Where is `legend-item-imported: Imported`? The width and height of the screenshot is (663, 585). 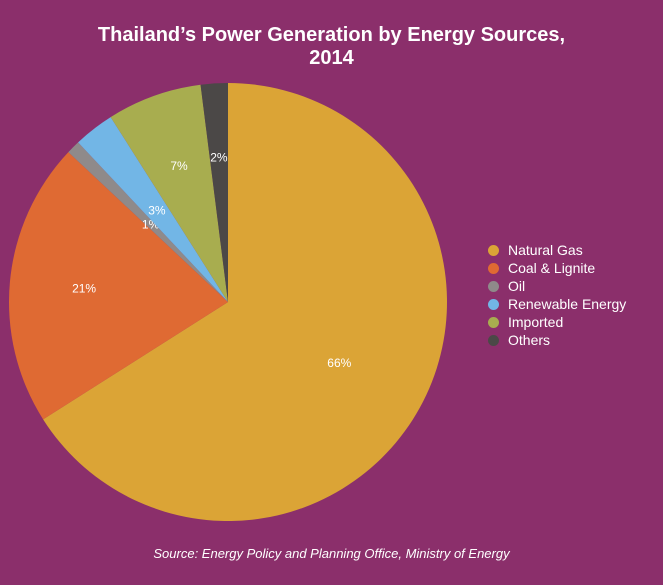 legend-item-imported: Imported is located at coordinates (557, 322).